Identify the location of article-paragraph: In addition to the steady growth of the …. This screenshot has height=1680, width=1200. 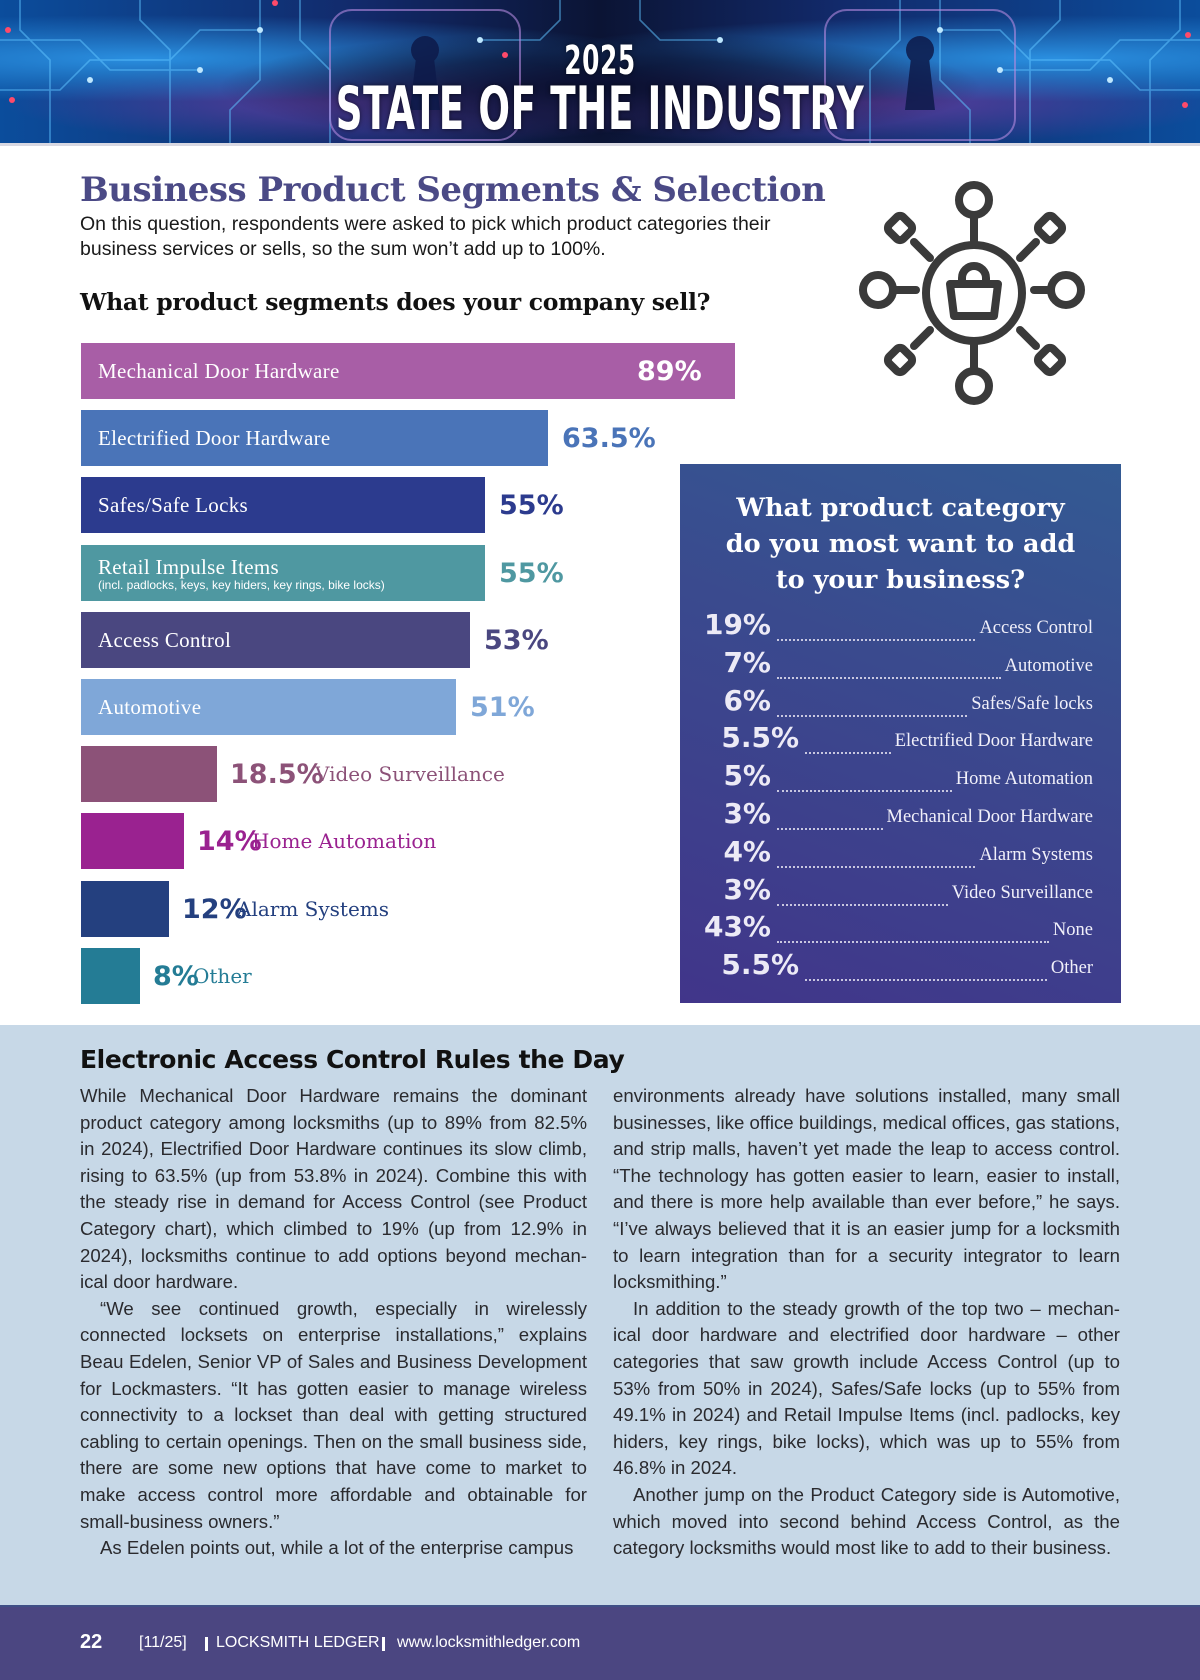
(866, 1388).